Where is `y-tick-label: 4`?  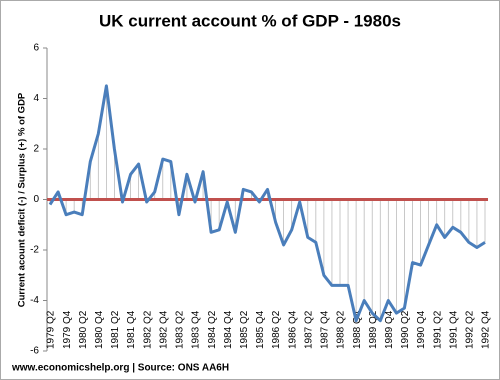
y-tick-label: 4 is located at coordinates (36, 98).